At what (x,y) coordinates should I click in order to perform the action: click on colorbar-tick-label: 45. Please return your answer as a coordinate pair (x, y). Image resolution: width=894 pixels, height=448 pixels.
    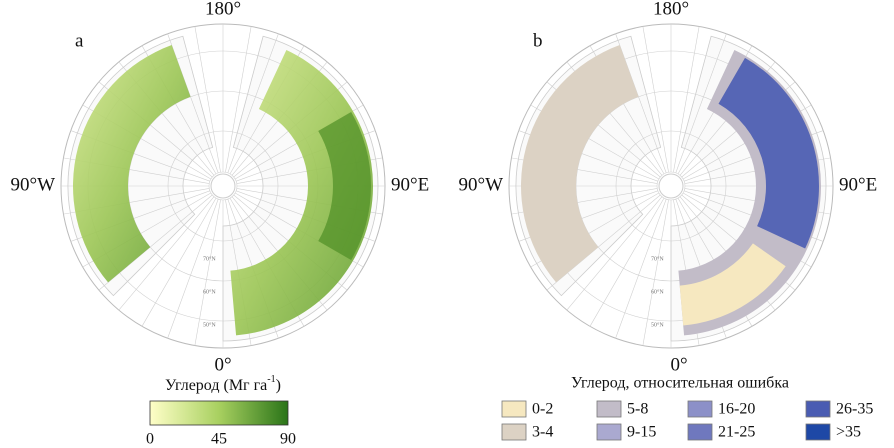
    Looking at the image, I should click on (219, 439).